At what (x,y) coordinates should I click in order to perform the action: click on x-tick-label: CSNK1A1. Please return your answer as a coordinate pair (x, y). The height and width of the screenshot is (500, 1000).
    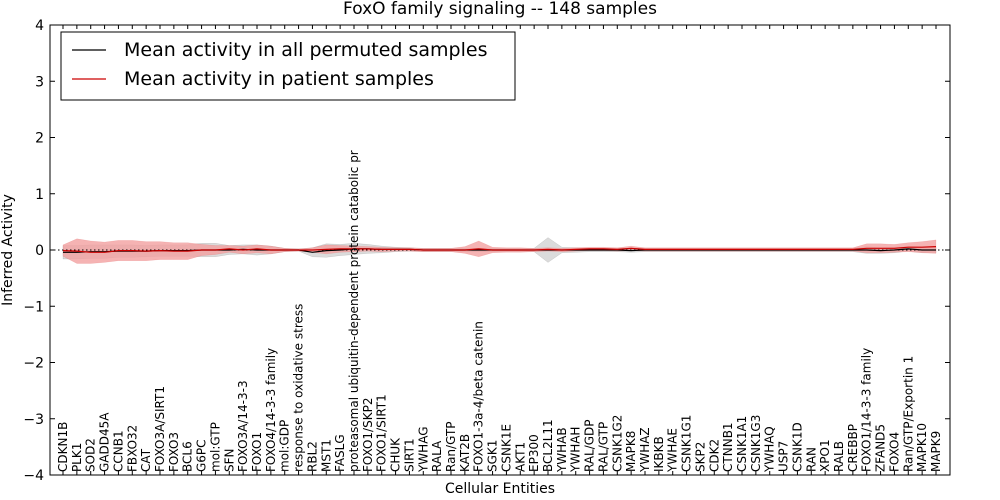
    Looking at the image, I should click on (742, 444).